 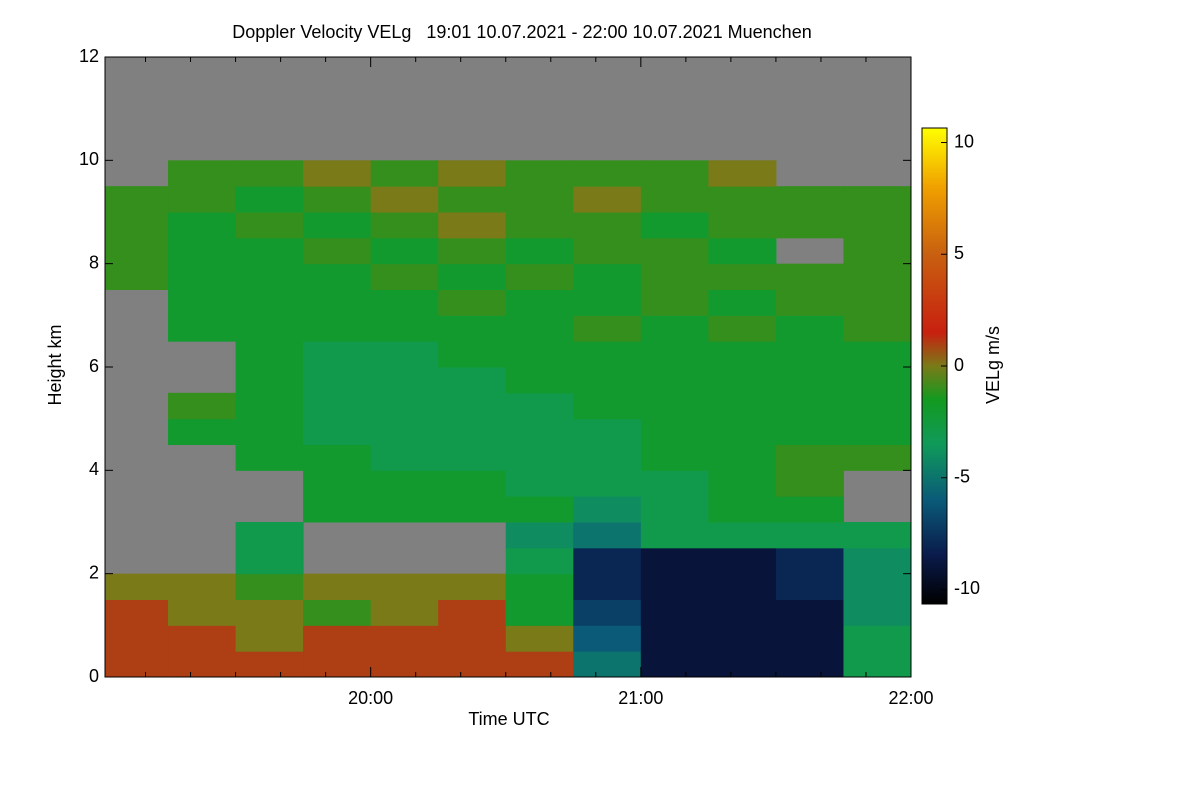 What do you see at coordinates (370, 698) in the screenshot?
I see `x-tick-label: 20:00` at bounding box center [370, 698].